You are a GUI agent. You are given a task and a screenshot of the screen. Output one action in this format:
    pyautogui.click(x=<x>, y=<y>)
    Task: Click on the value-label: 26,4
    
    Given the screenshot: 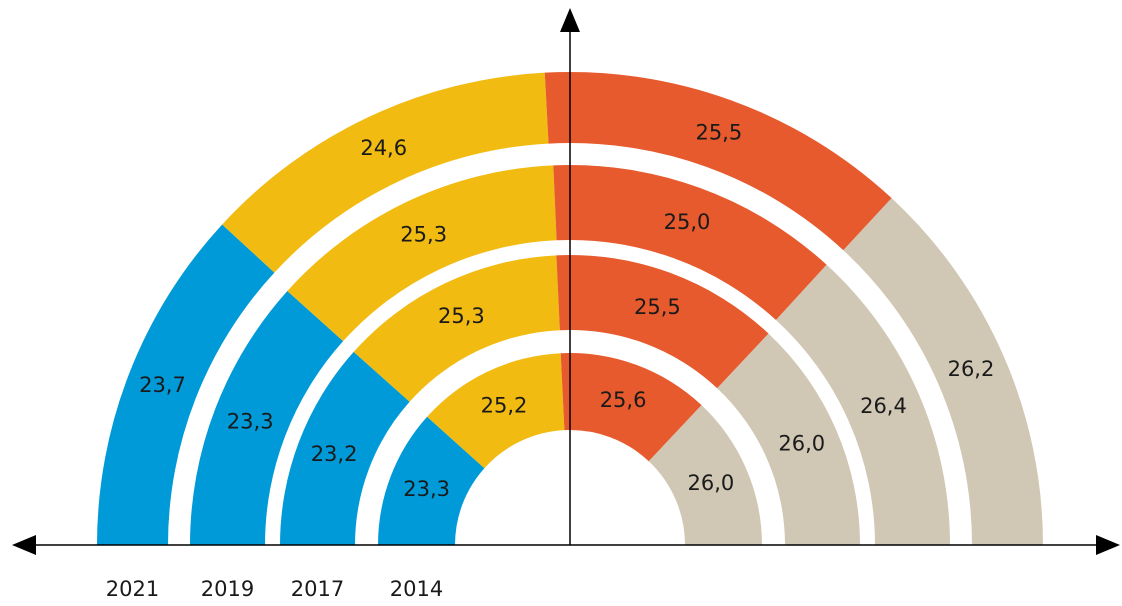 What is the action you would take?
    pyautogui.click(x=883, y=406)
    